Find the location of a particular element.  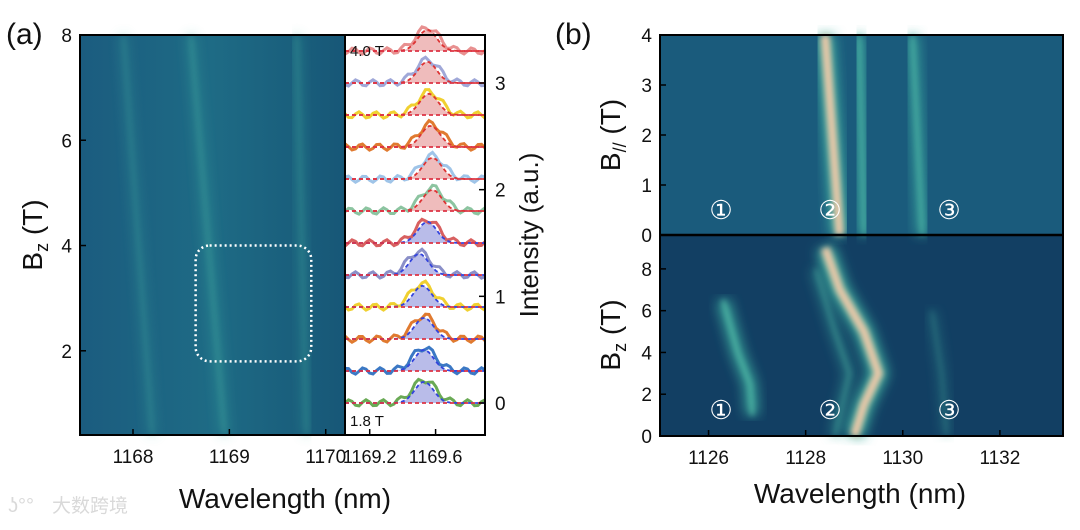

panel-a-x-tick-label: 1169 is located at coordinates (229, 457).